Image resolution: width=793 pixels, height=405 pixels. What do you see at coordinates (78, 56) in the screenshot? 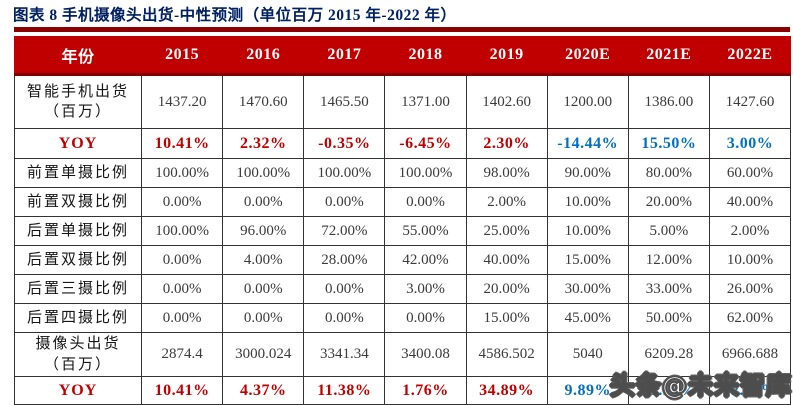
I see `header-cell-year: 年份` at bounding box center [78, 56].